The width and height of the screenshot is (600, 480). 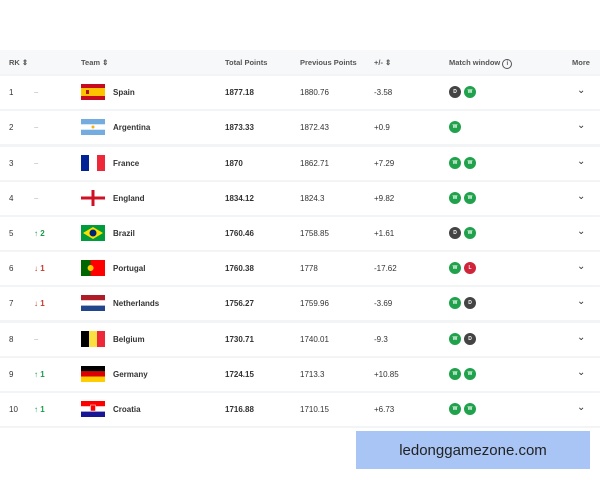 I want to click on germany-flag-icon, so click(x=93, y=373).